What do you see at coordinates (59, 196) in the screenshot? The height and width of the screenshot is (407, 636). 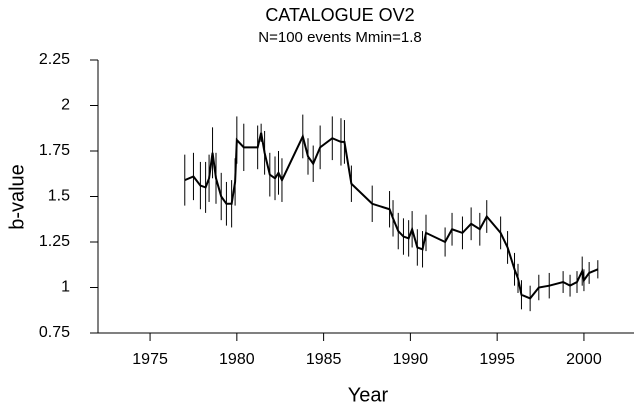 I see `y-tick-label: 1.5` at bounding box center [59, 196].